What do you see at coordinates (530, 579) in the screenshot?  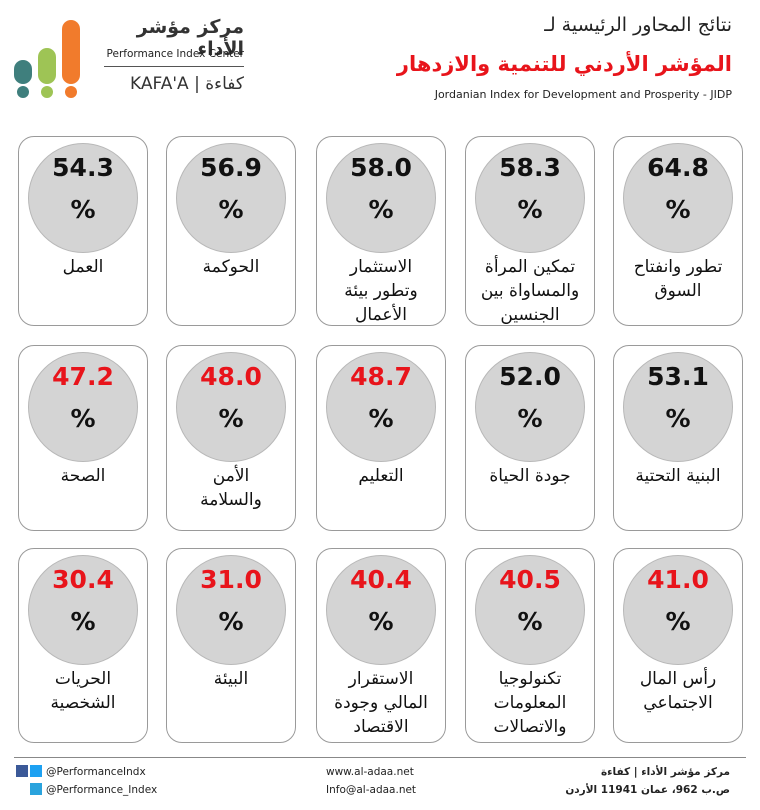 I see `score-value: 40.5` at bounding box center [530, 579].